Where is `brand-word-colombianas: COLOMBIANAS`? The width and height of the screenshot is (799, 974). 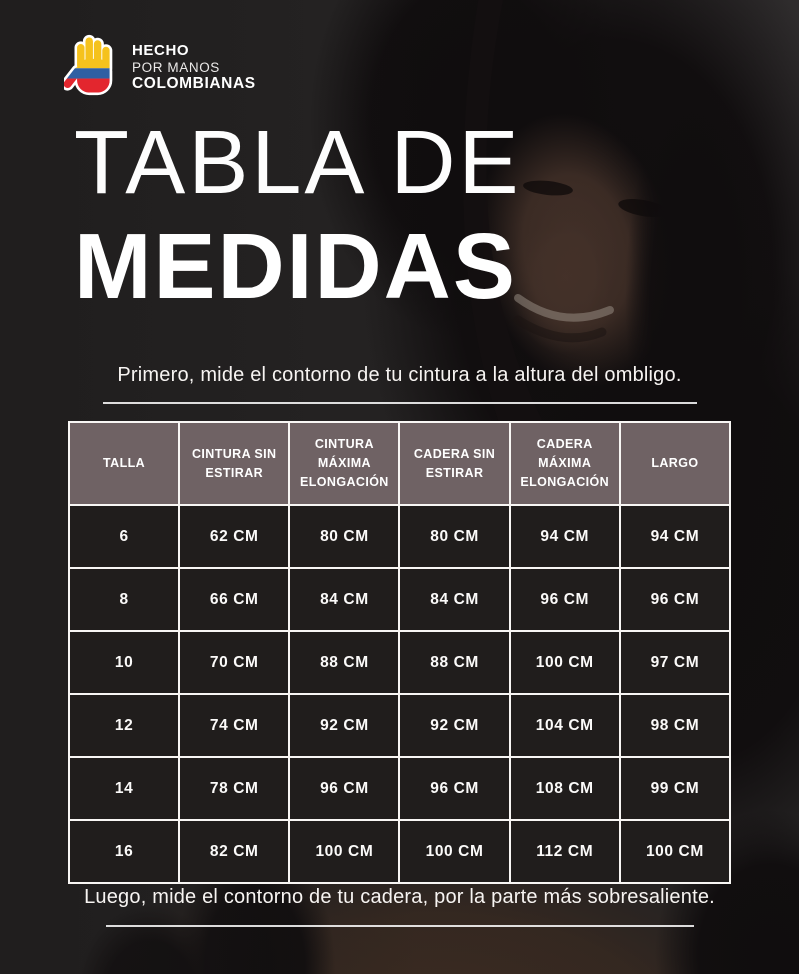 brand-word-colombianas: COLOMBIANAS is located at coordinates (194, 84).